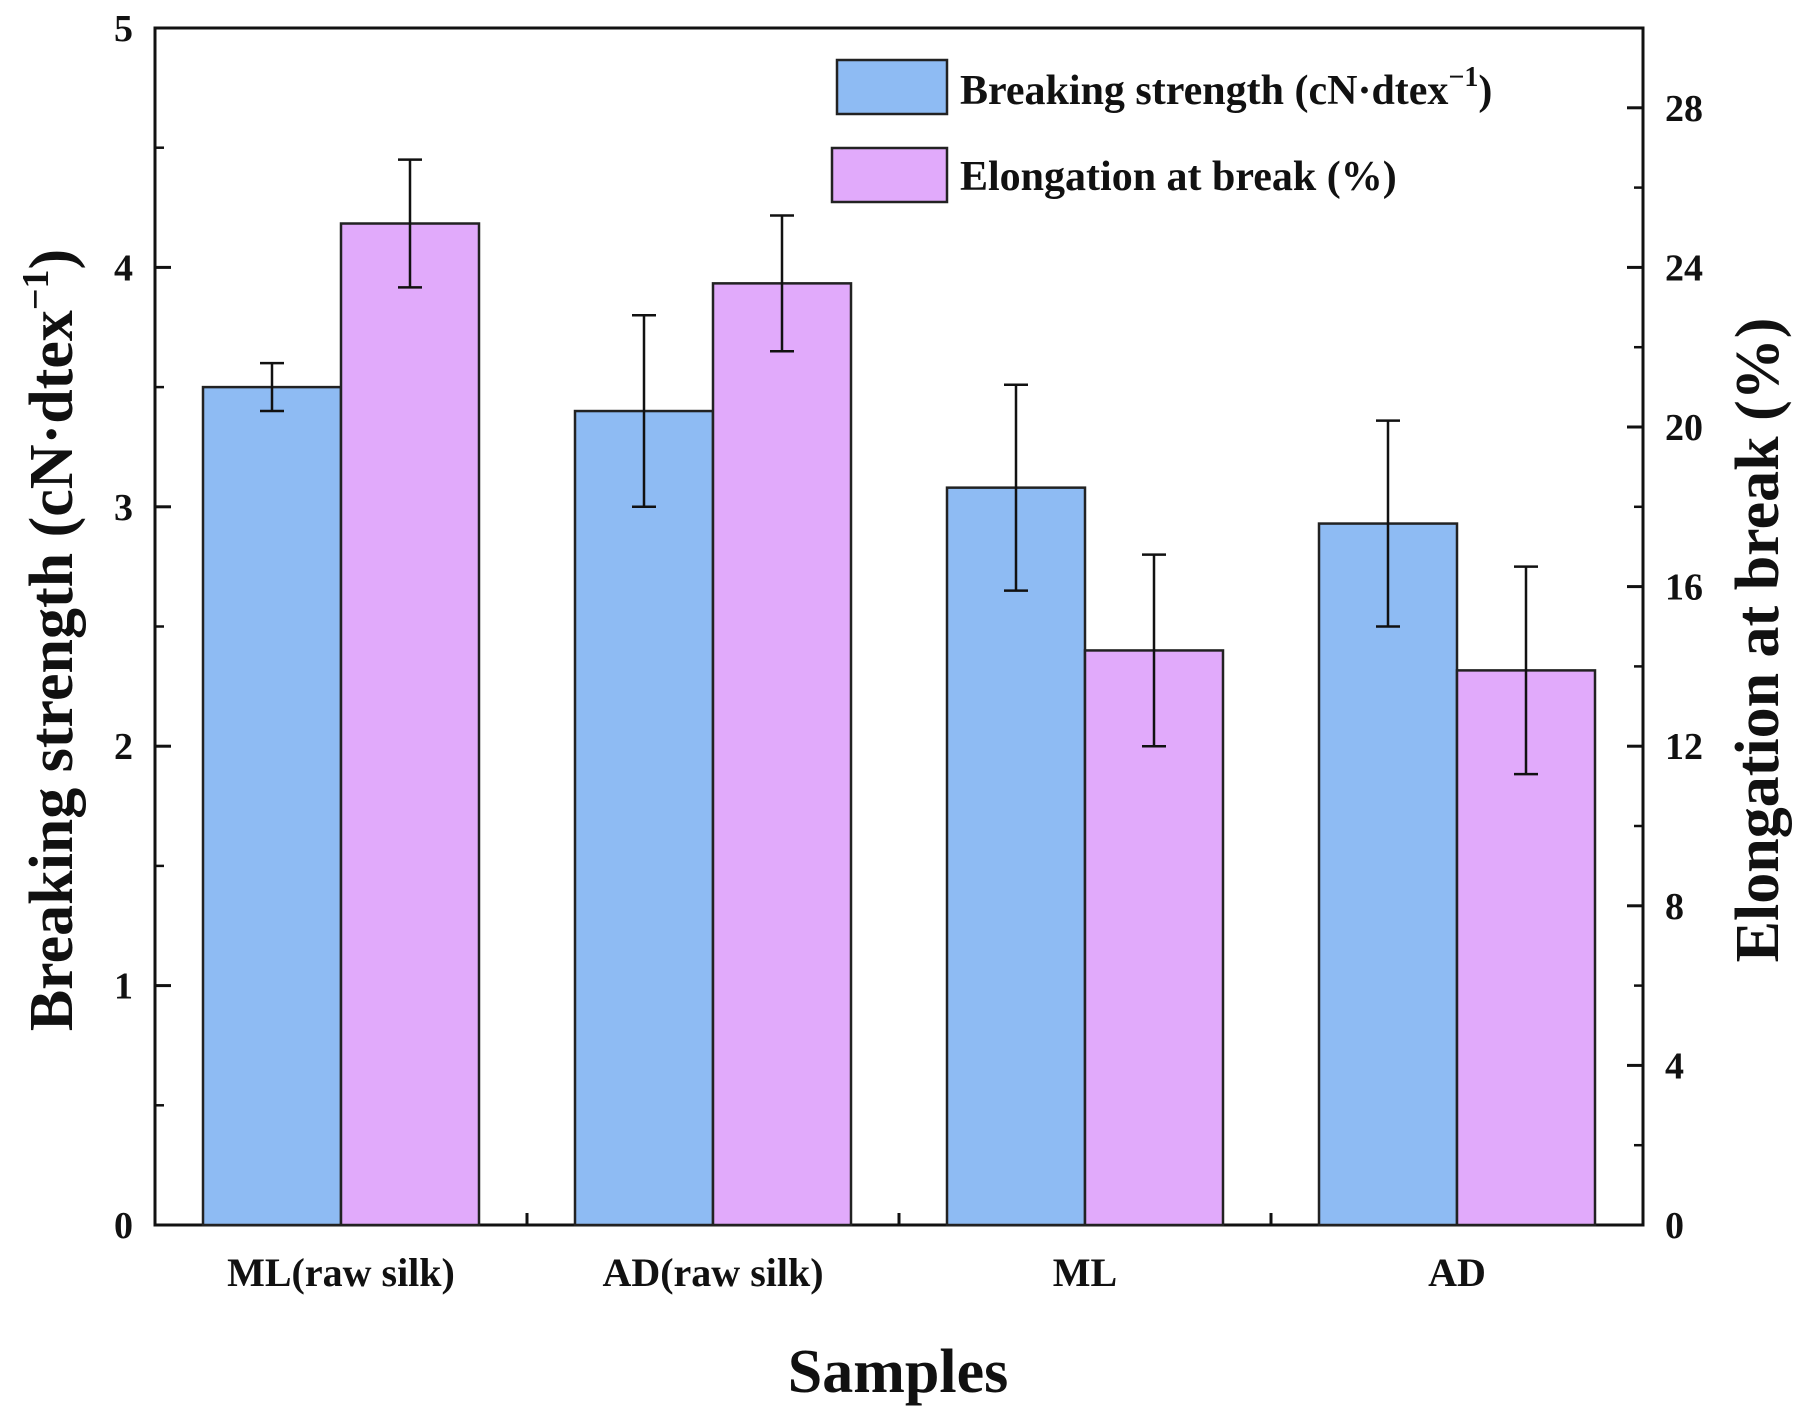 This screenshot has width=1816, height=1418. What do you see at coordinates (1684, 109) in the screenshot?
I see `y2-tick-label-7: 28` at bounding box center [1684, 109].